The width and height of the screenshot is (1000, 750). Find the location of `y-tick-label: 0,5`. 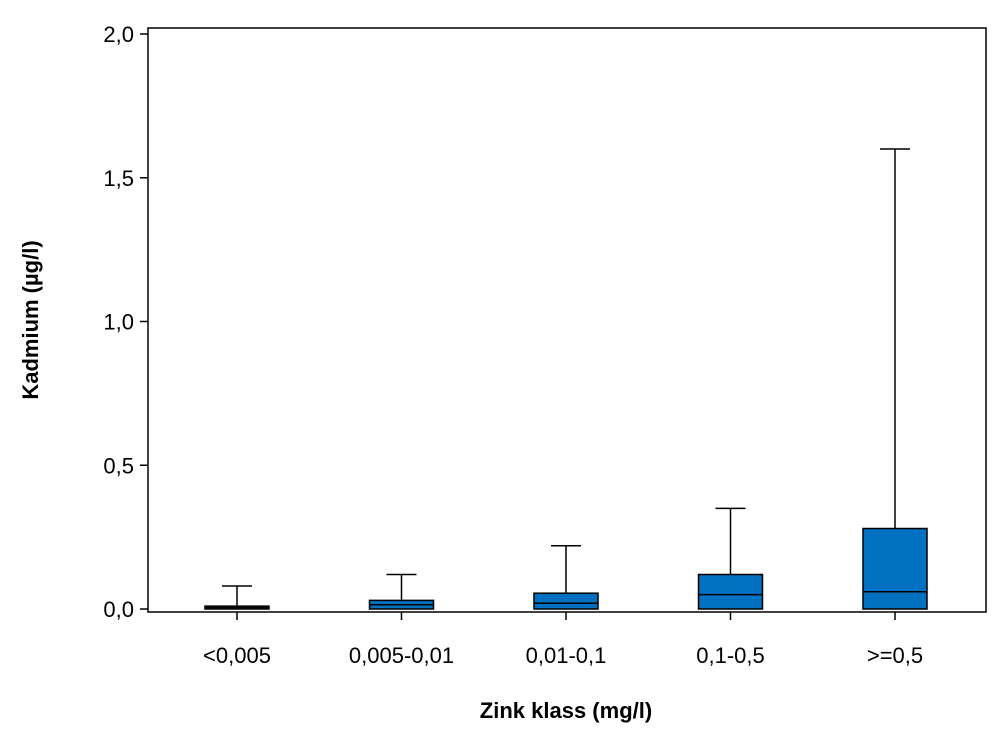

y-tick-label: 0,5 is located at coordinates (118, 465).